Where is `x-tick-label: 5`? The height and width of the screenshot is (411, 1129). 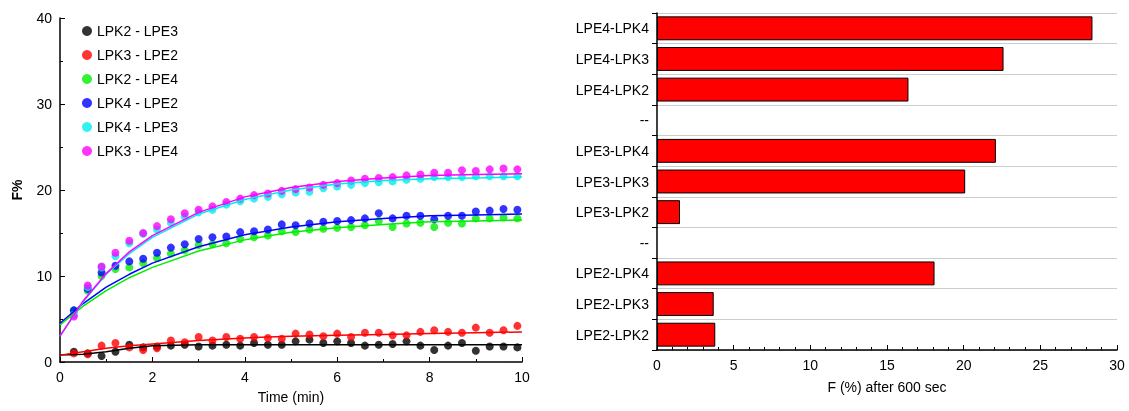 x-tick-label: 5 is located at coordinates (733, 365).